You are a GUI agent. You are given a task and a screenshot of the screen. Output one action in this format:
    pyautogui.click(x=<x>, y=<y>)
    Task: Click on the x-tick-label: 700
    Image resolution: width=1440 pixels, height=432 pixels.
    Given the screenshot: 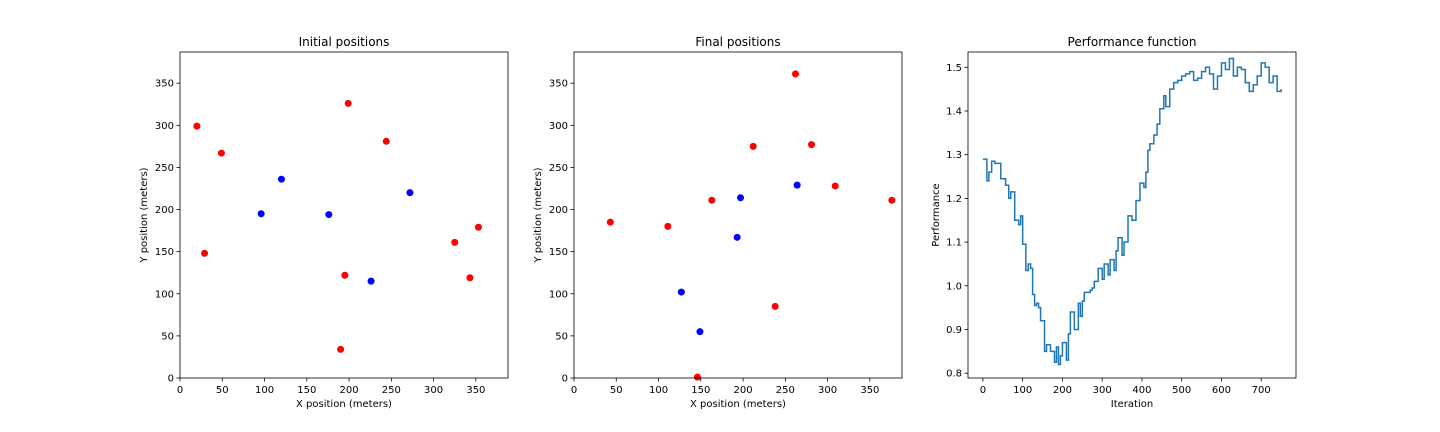 What is the action you would take?
    pyautogui.click(x=1261, y=390)
    